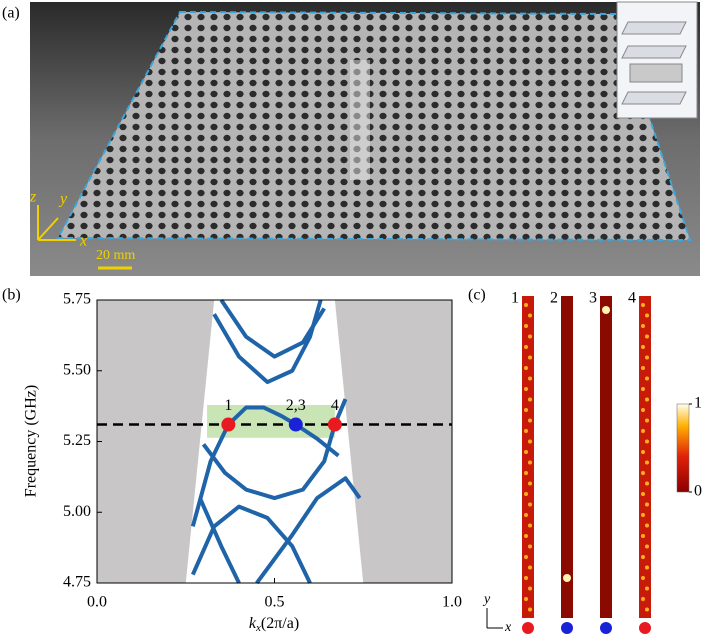  Describe the element at coordinates (56, 223) in the screenshot. I see `axes-arrows` at that location.